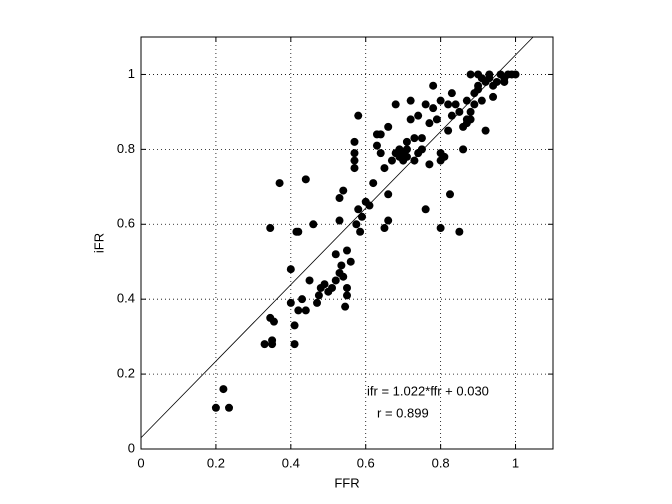 The height and width of the screenshot is (504, 672). What do you see at coordinates (98, 243) in the screenshot?
I see `y-axis-label: iFR` at bounding box center [98, 243].